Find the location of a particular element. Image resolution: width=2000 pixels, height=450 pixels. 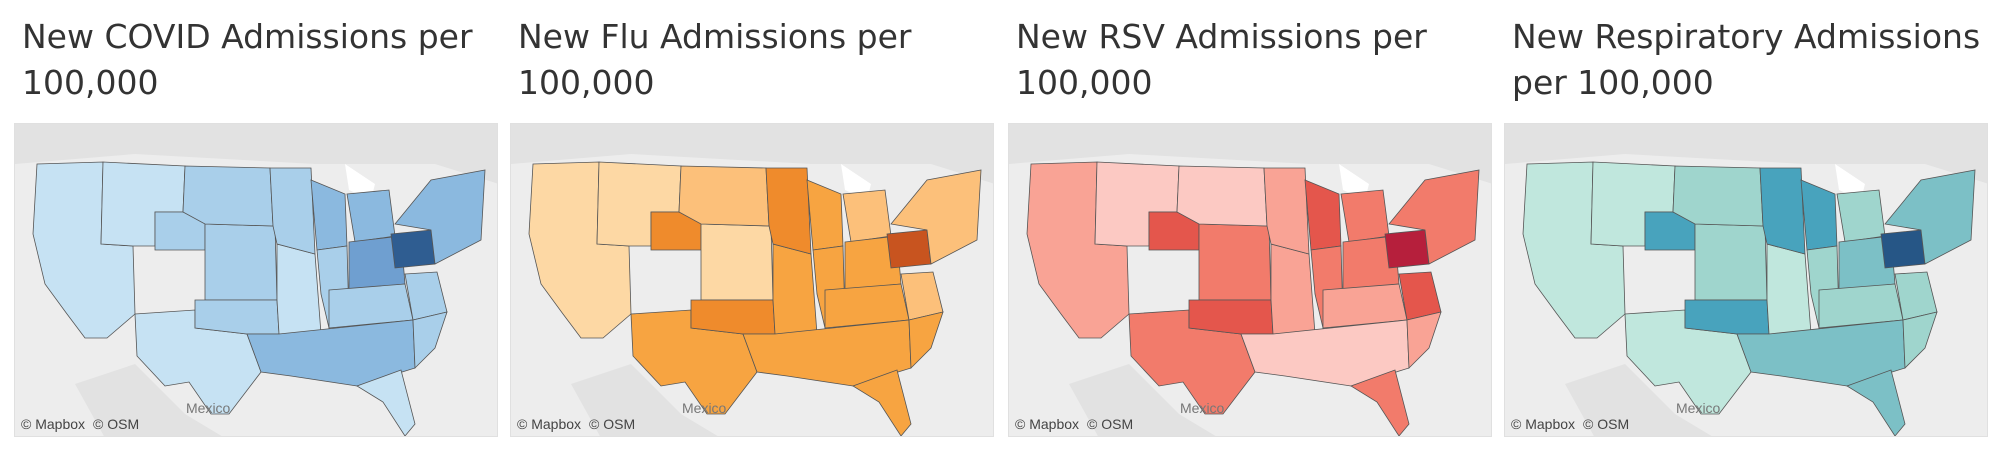

rsv-map-title: New RSV Admissions per 100,000 is located at coordinates (1221, 59).